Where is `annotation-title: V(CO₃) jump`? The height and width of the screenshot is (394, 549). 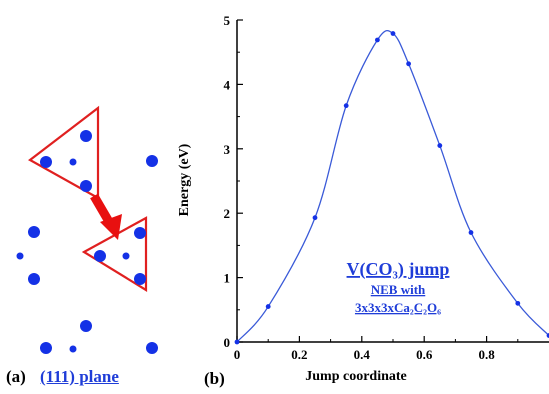 annotation-title: V(CO₃) jump is located at coordinates (398, 269).